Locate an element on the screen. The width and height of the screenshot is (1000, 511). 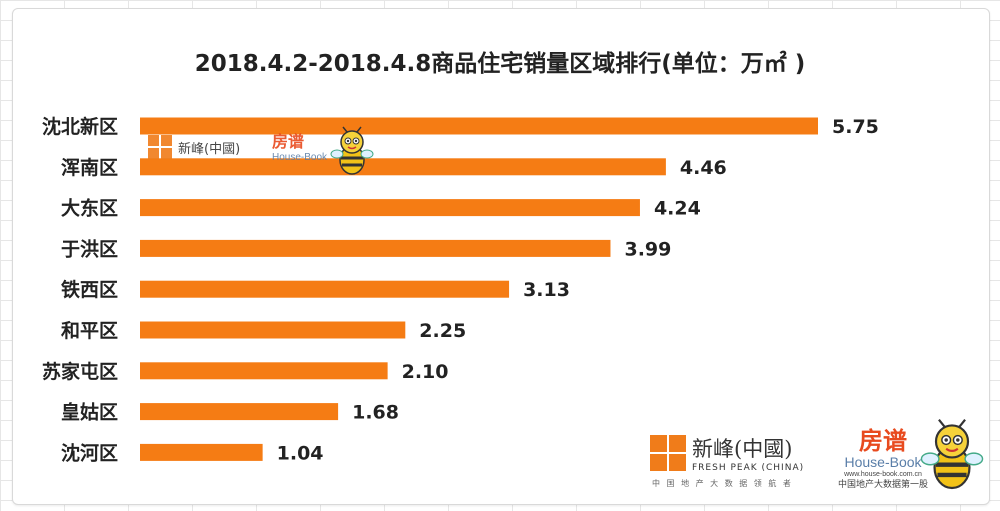
bar-value-label: 2.25 is located at coordinates (442, 331).